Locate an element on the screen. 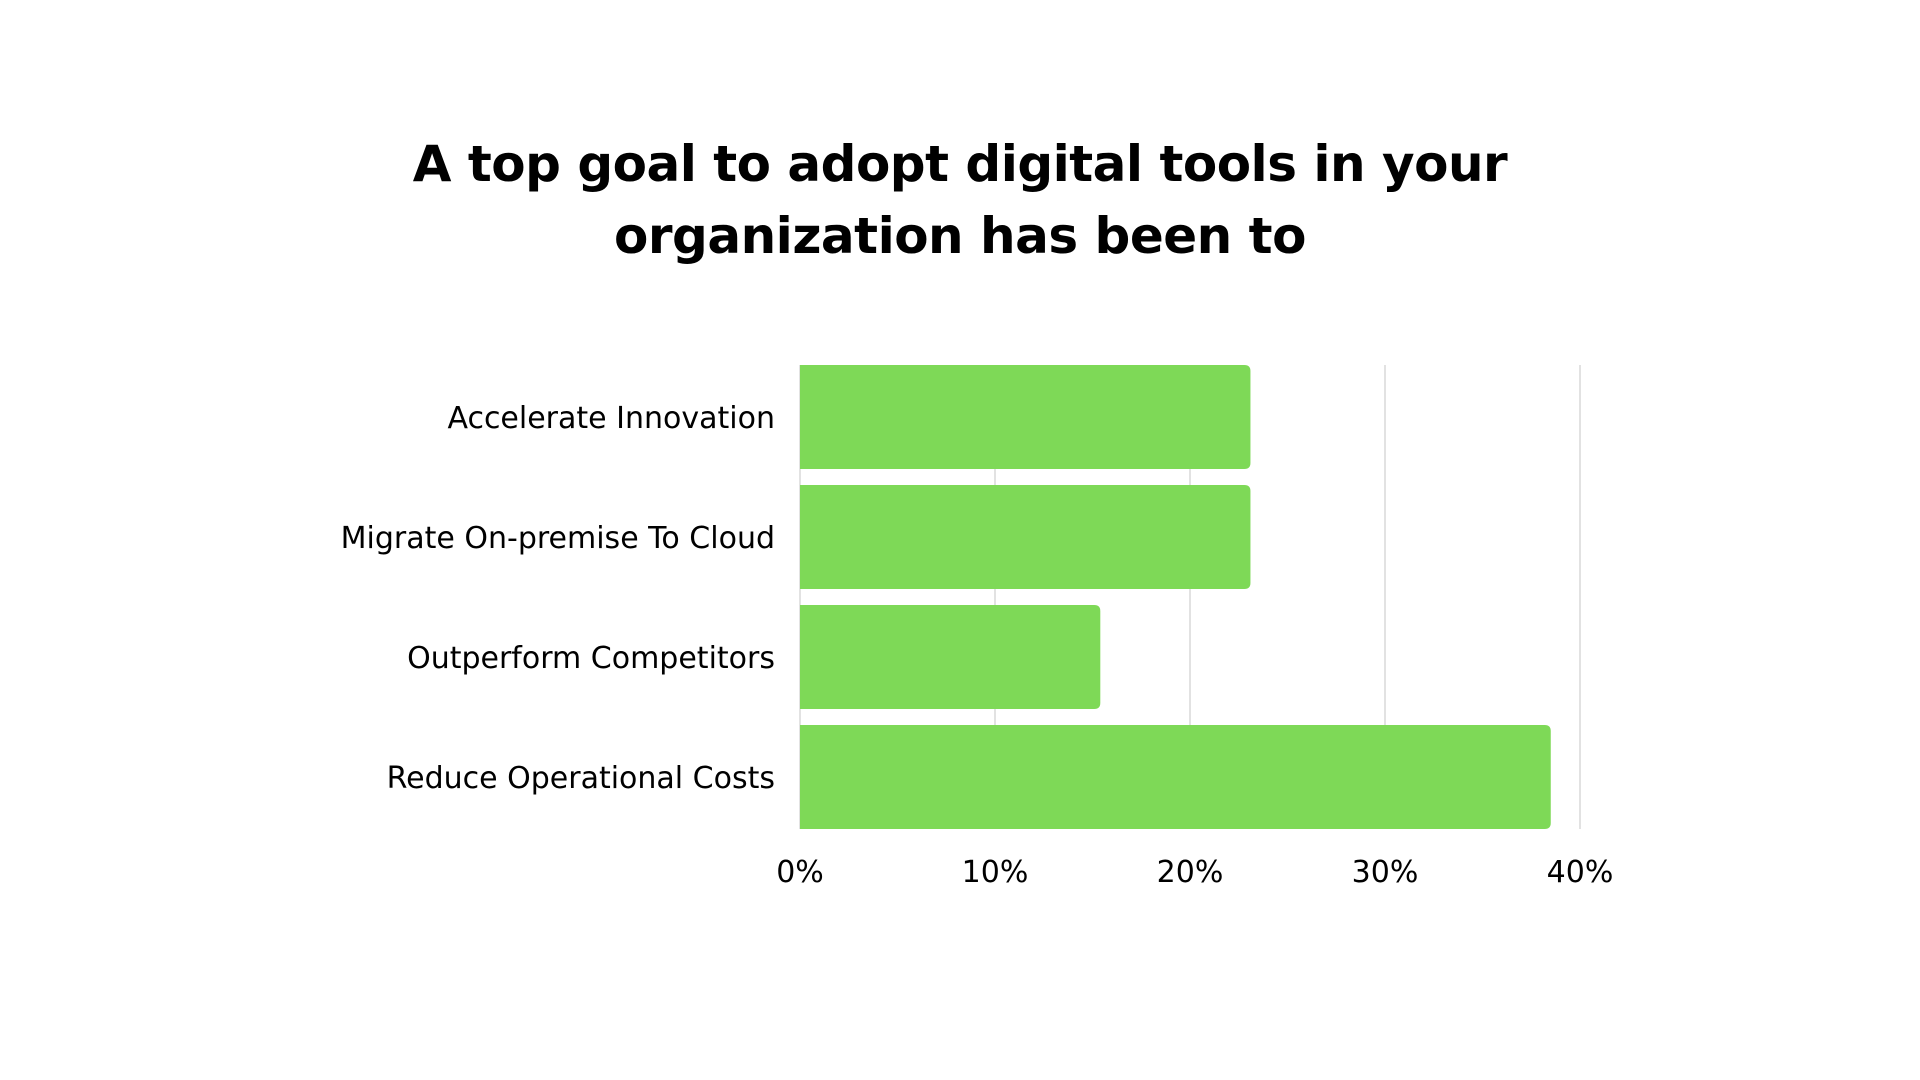 The image size is (1920, 1080). x-axis-tick-labels: 0% 10% 20% 30% 40% is located at coordinates (1194, 872).